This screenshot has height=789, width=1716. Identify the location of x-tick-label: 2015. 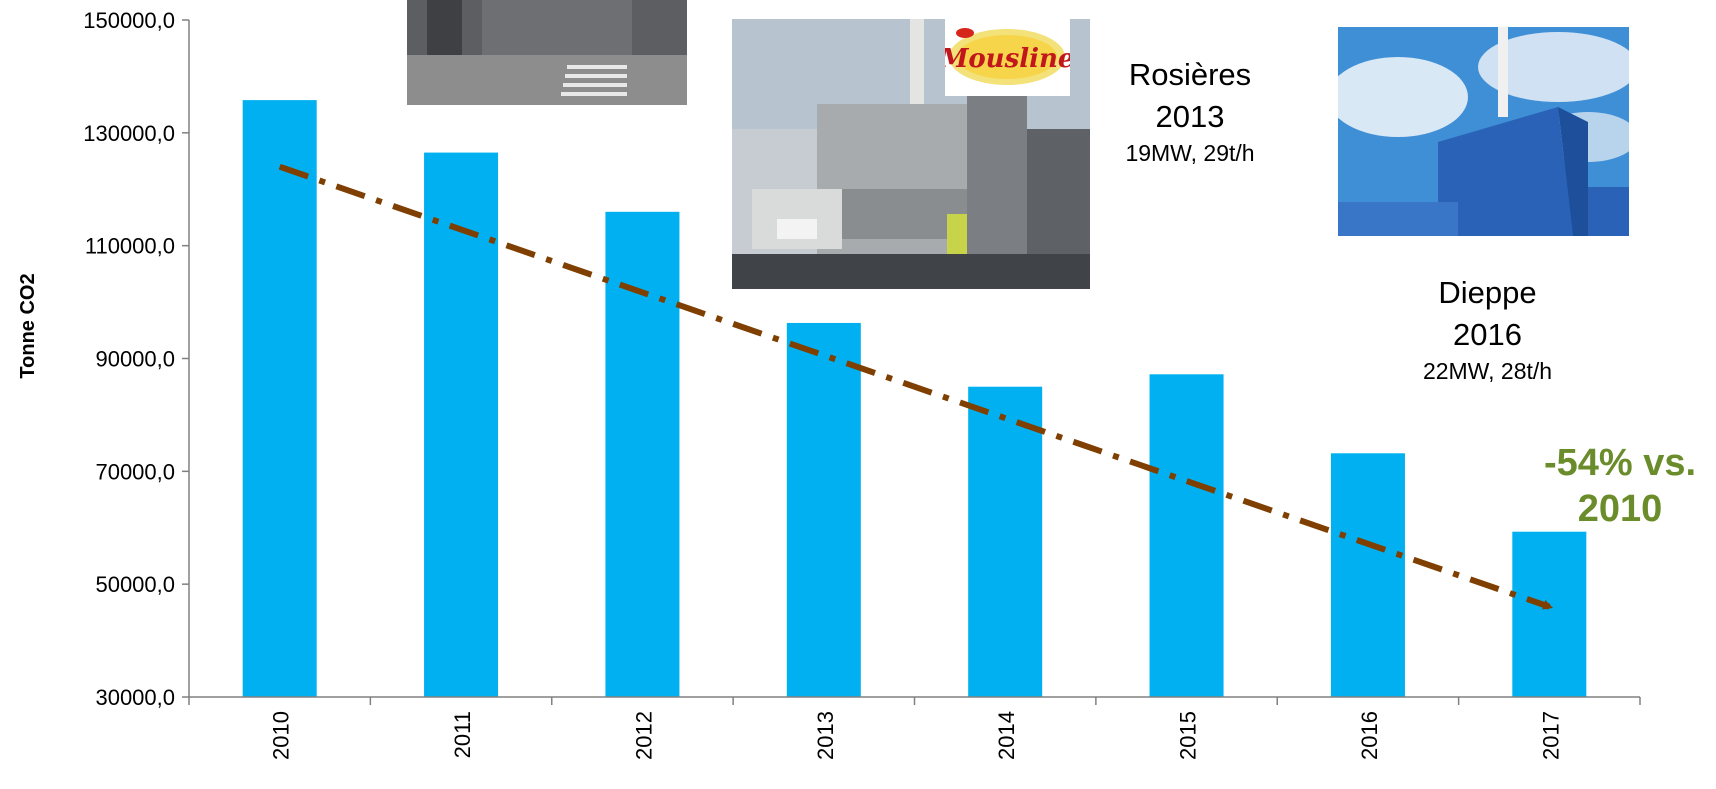
(1188, 735).